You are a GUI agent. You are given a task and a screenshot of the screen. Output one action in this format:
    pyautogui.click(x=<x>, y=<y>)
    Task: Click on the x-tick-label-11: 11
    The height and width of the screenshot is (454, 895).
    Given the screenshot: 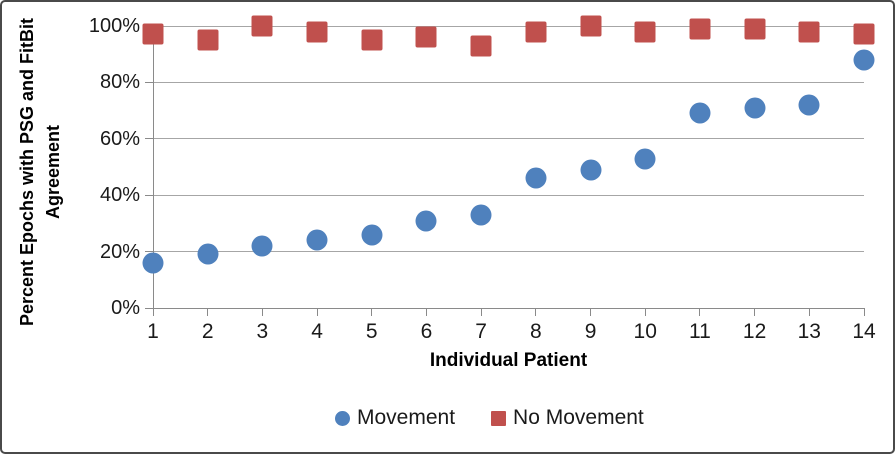 What is the action you would take?
    pyautogui.click(x=700, y=331)
    